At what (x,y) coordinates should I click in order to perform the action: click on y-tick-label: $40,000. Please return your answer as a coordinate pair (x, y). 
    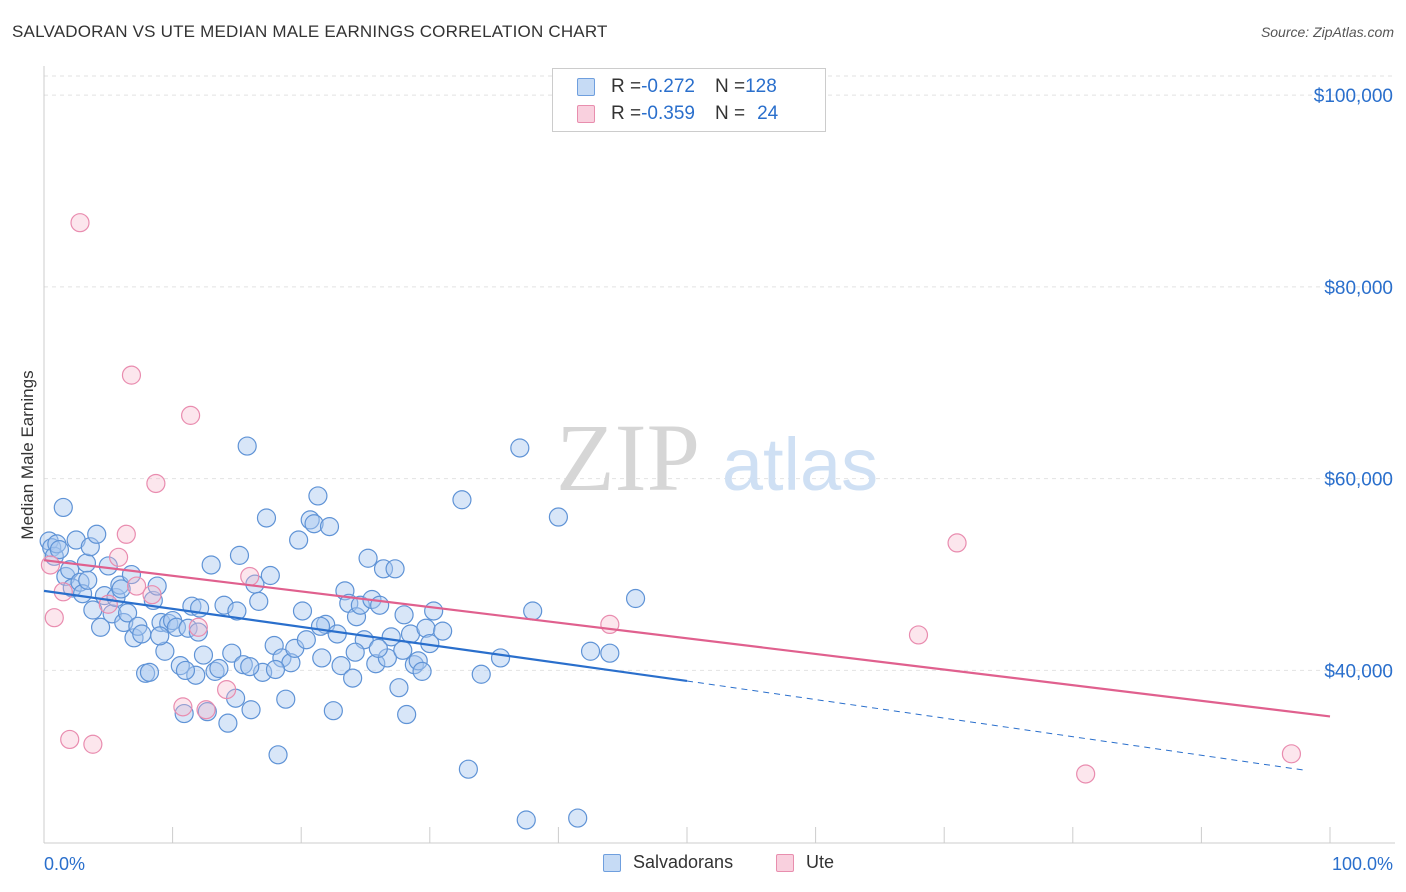
    Looking at the image, I should click on (1358, 671).